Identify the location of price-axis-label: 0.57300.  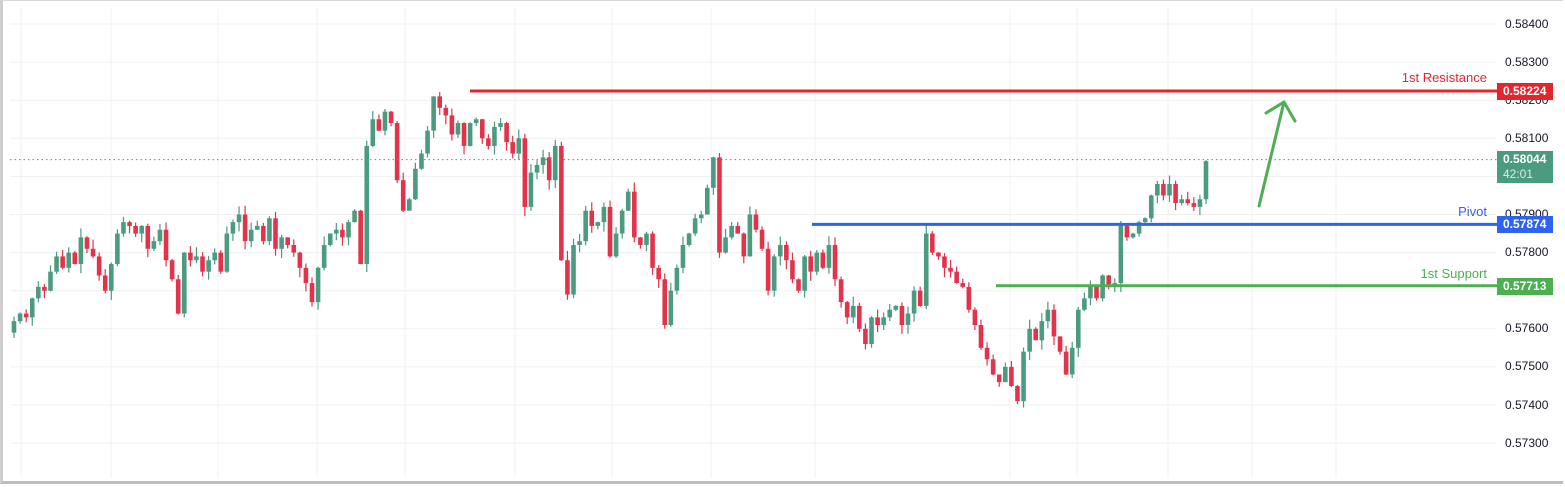
(1527, 443).